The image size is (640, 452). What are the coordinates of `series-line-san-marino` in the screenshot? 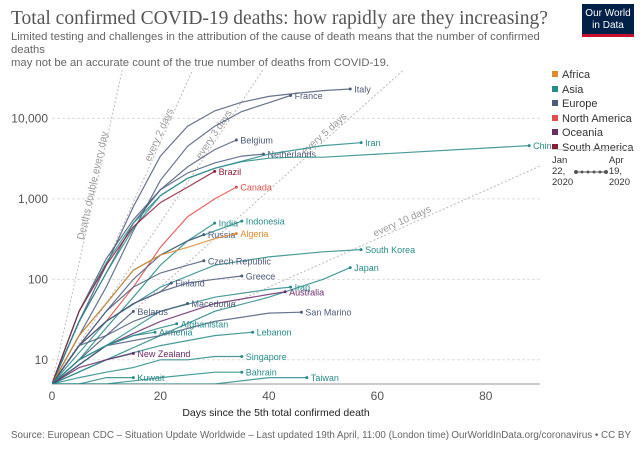 It's located at (177, 347).